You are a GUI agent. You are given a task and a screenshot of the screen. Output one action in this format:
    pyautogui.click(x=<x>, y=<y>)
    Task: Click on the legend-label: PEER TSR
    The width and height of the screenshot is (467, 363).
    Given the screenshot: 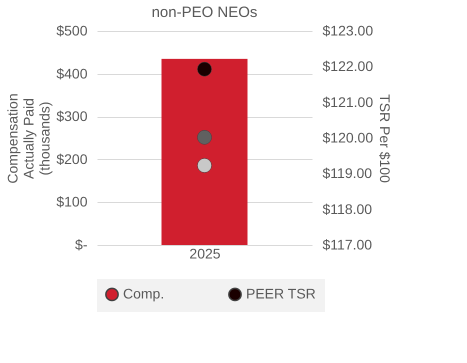 What is the action you would take?
    pyautogui.click(x=281, y=293)
    